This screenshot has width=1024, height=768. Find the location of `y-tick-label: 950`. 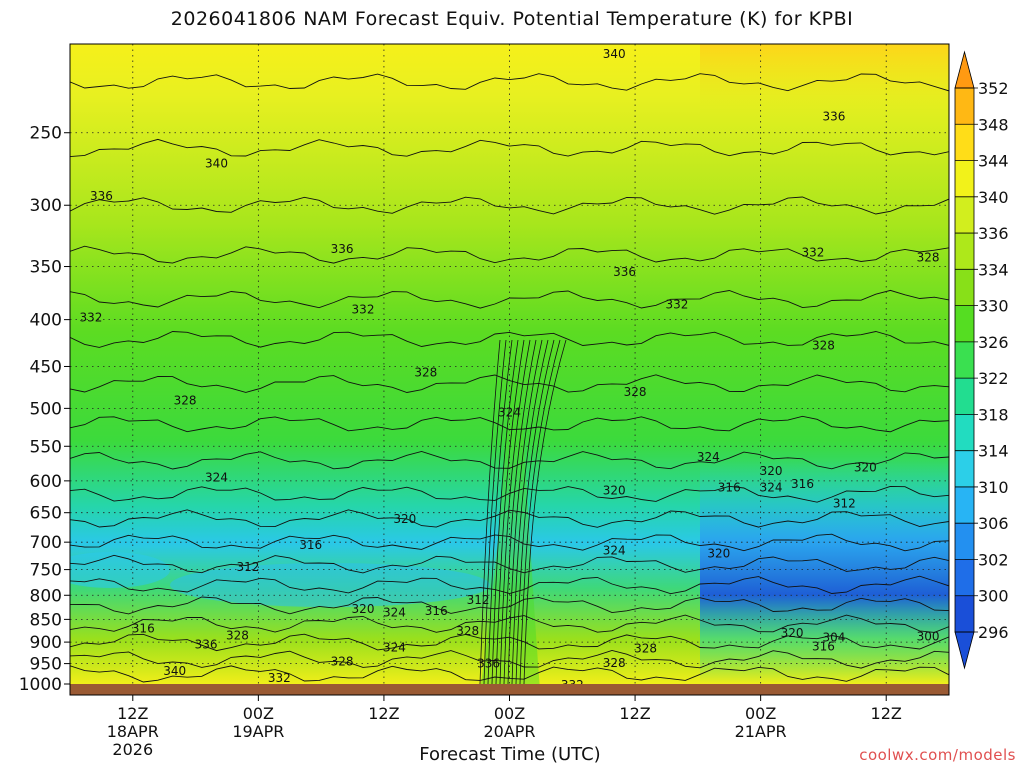

y-tick-label: 950 is located at coordinates (46, 665).